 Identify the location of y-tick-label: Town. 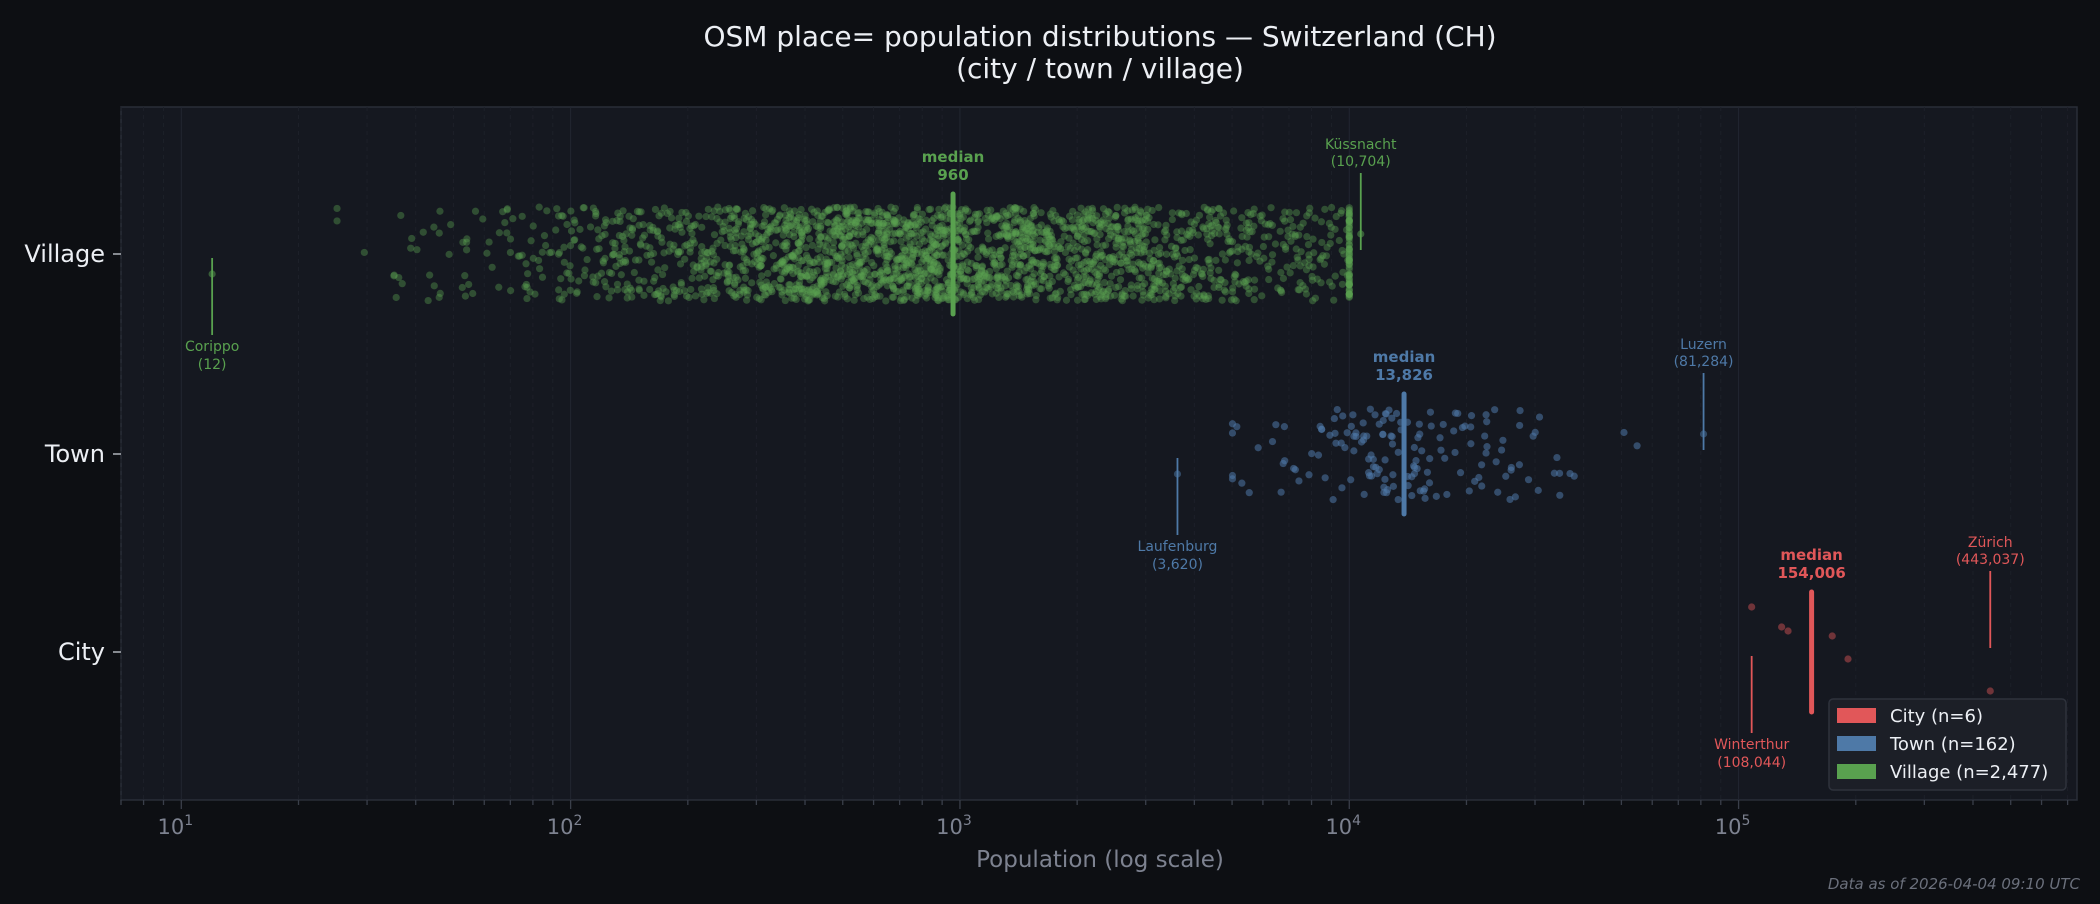
(74, 454).